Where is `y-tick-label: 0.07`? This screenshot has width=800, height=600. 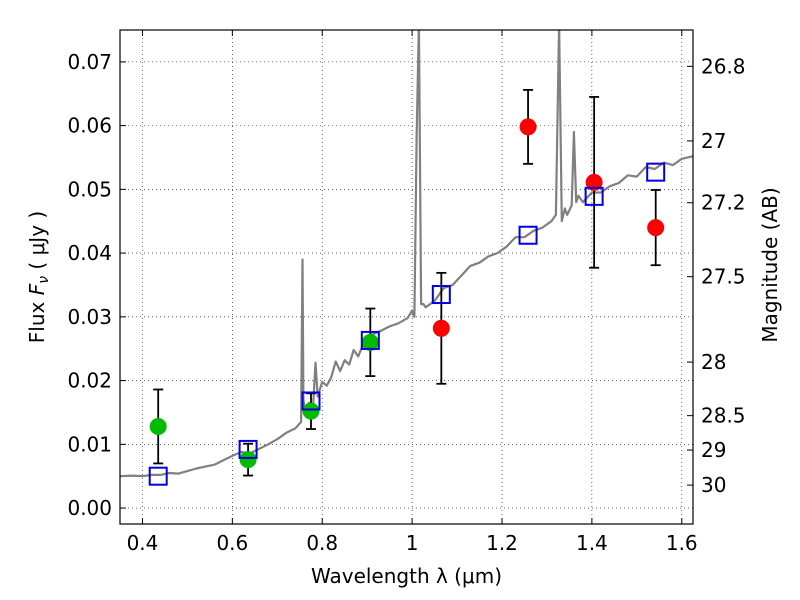
y-tick-label: 0.07 is located at coordinates (89, 62).